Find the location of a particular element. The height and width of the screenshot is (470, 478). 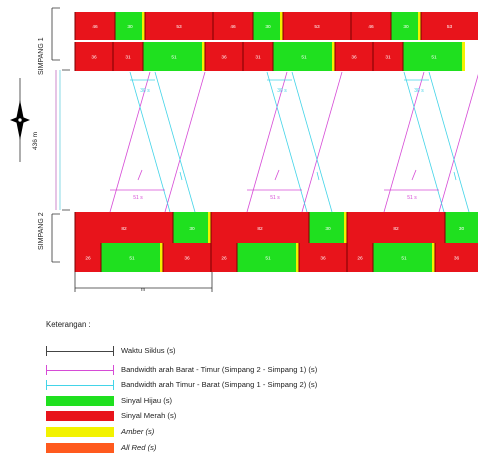

intersection-label-2: SIMPANG 2 is located at coordinates (41, 231).